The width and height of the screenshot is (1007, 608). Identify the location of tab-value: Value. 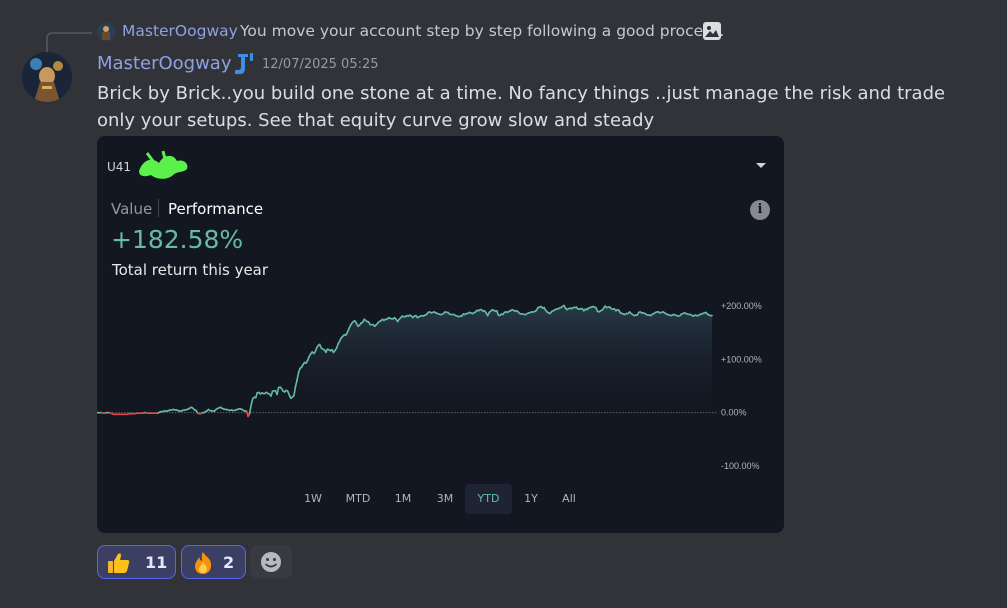
(132, 209).